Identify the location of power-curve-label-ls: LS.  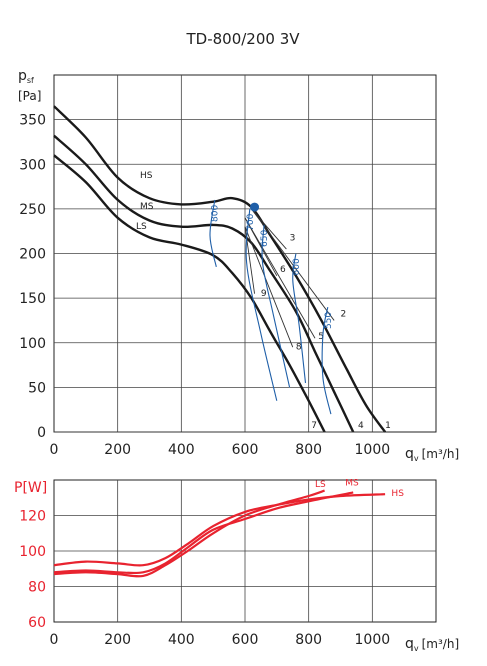
(320, 485).